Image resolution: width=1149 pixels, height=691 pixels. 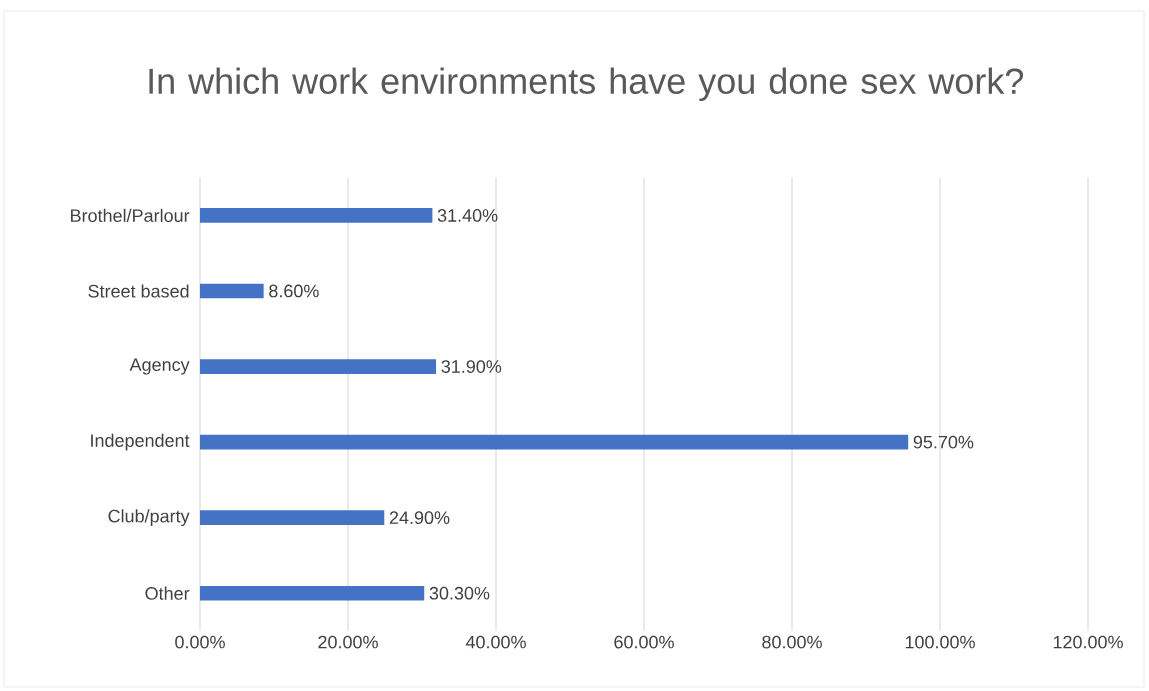 I want to click on y-tick-label: Club/party, so click(x=149, y=518).